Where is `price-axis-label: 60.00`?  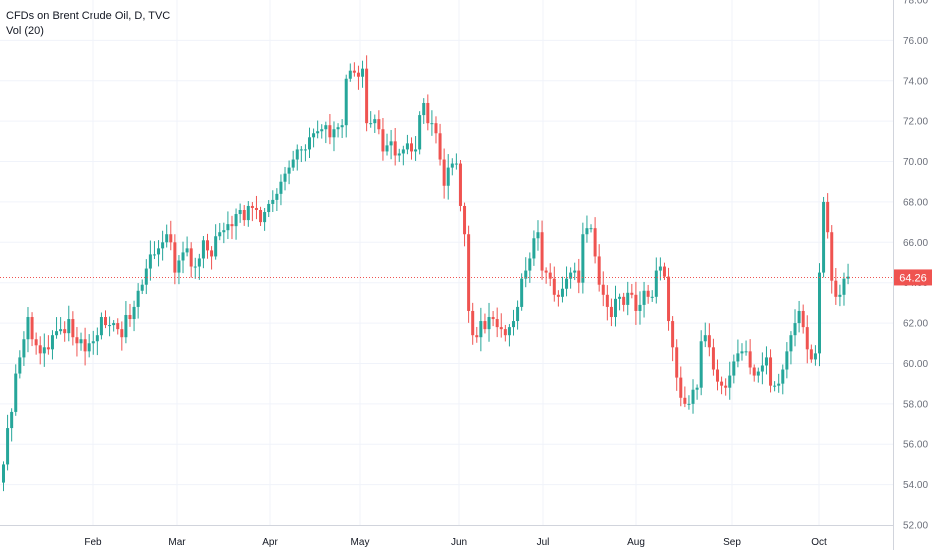 price-axis-label: 60.00 is located at coordinates (915, 364).